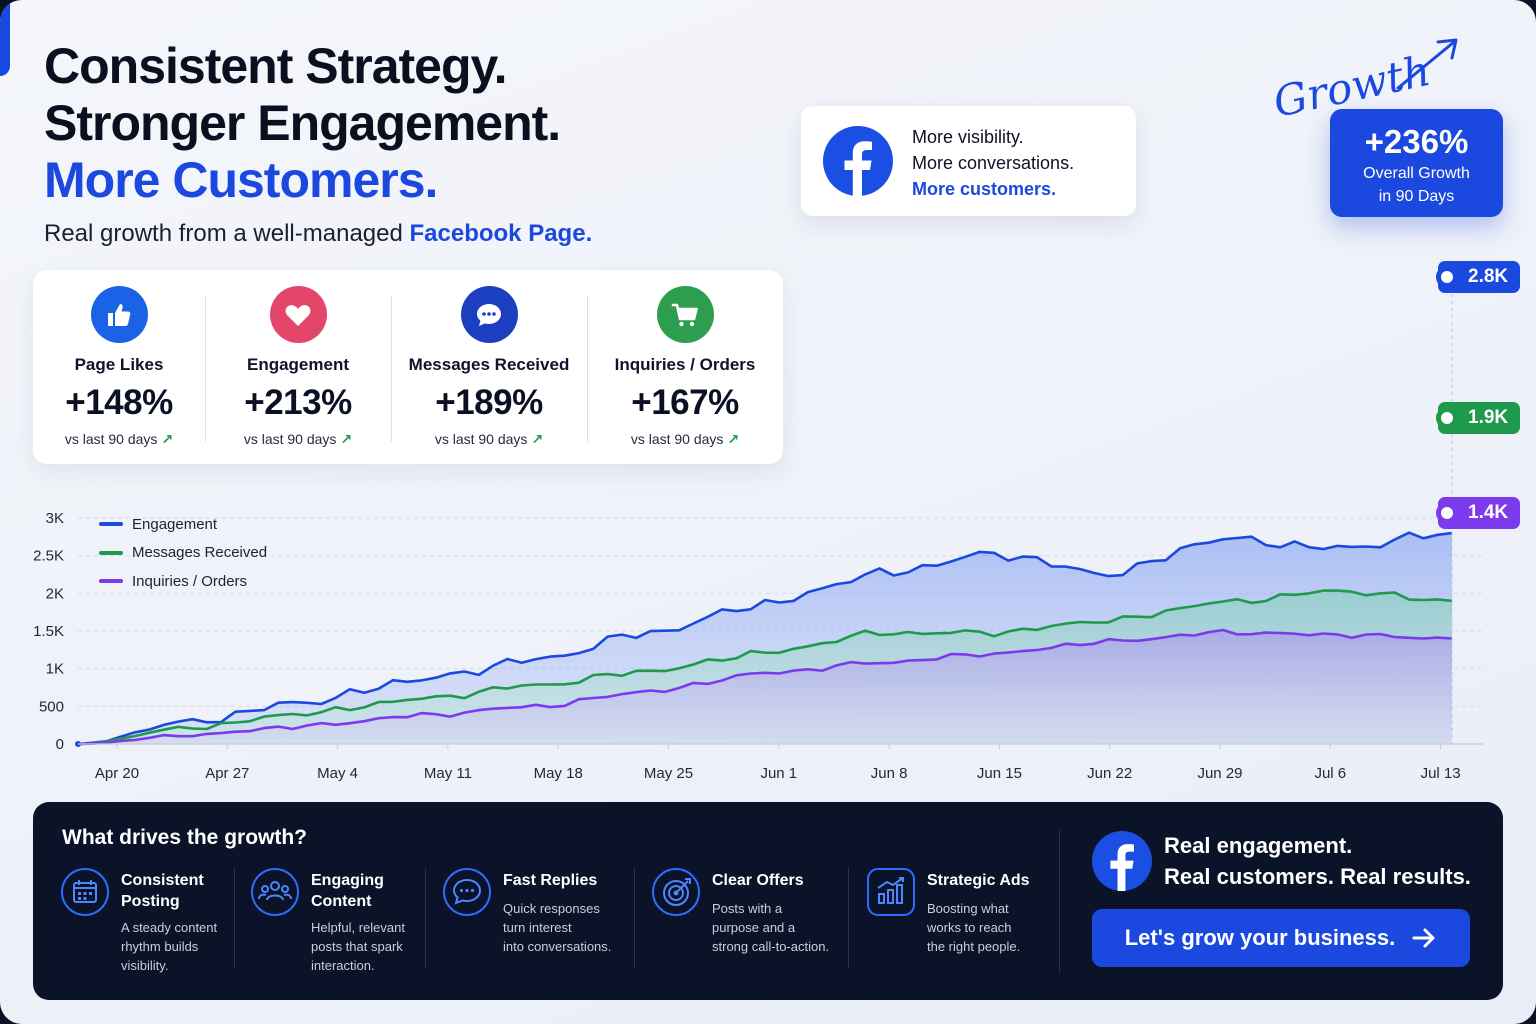 This screenshot has height=1024, width=1536. What do you see at coordinates (668, 773) in the screenshot?
I see `x-tick-label: May 25` at bounding box center [668, 773].